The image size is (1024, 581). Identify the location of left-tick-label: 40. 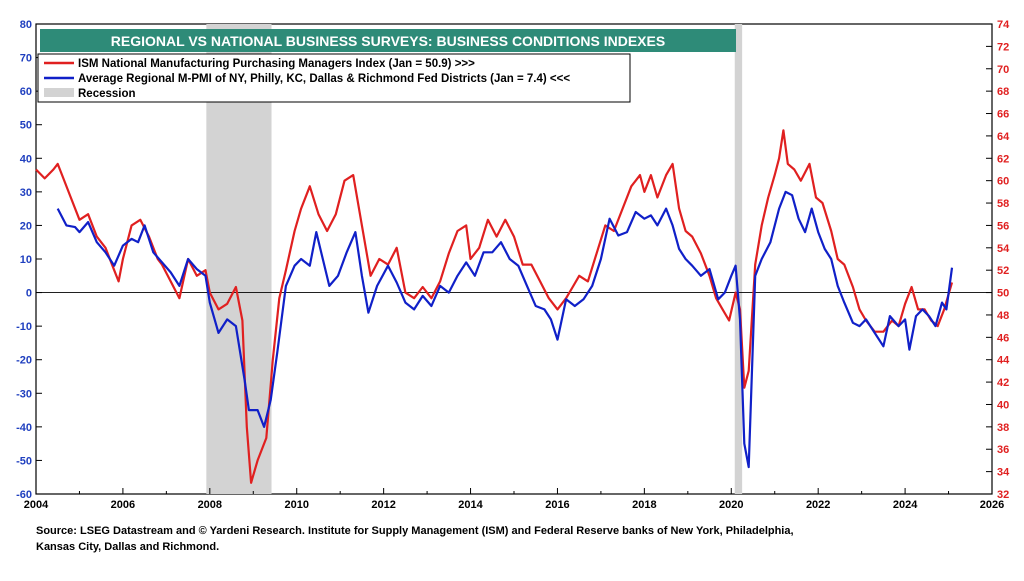
(26, 159).